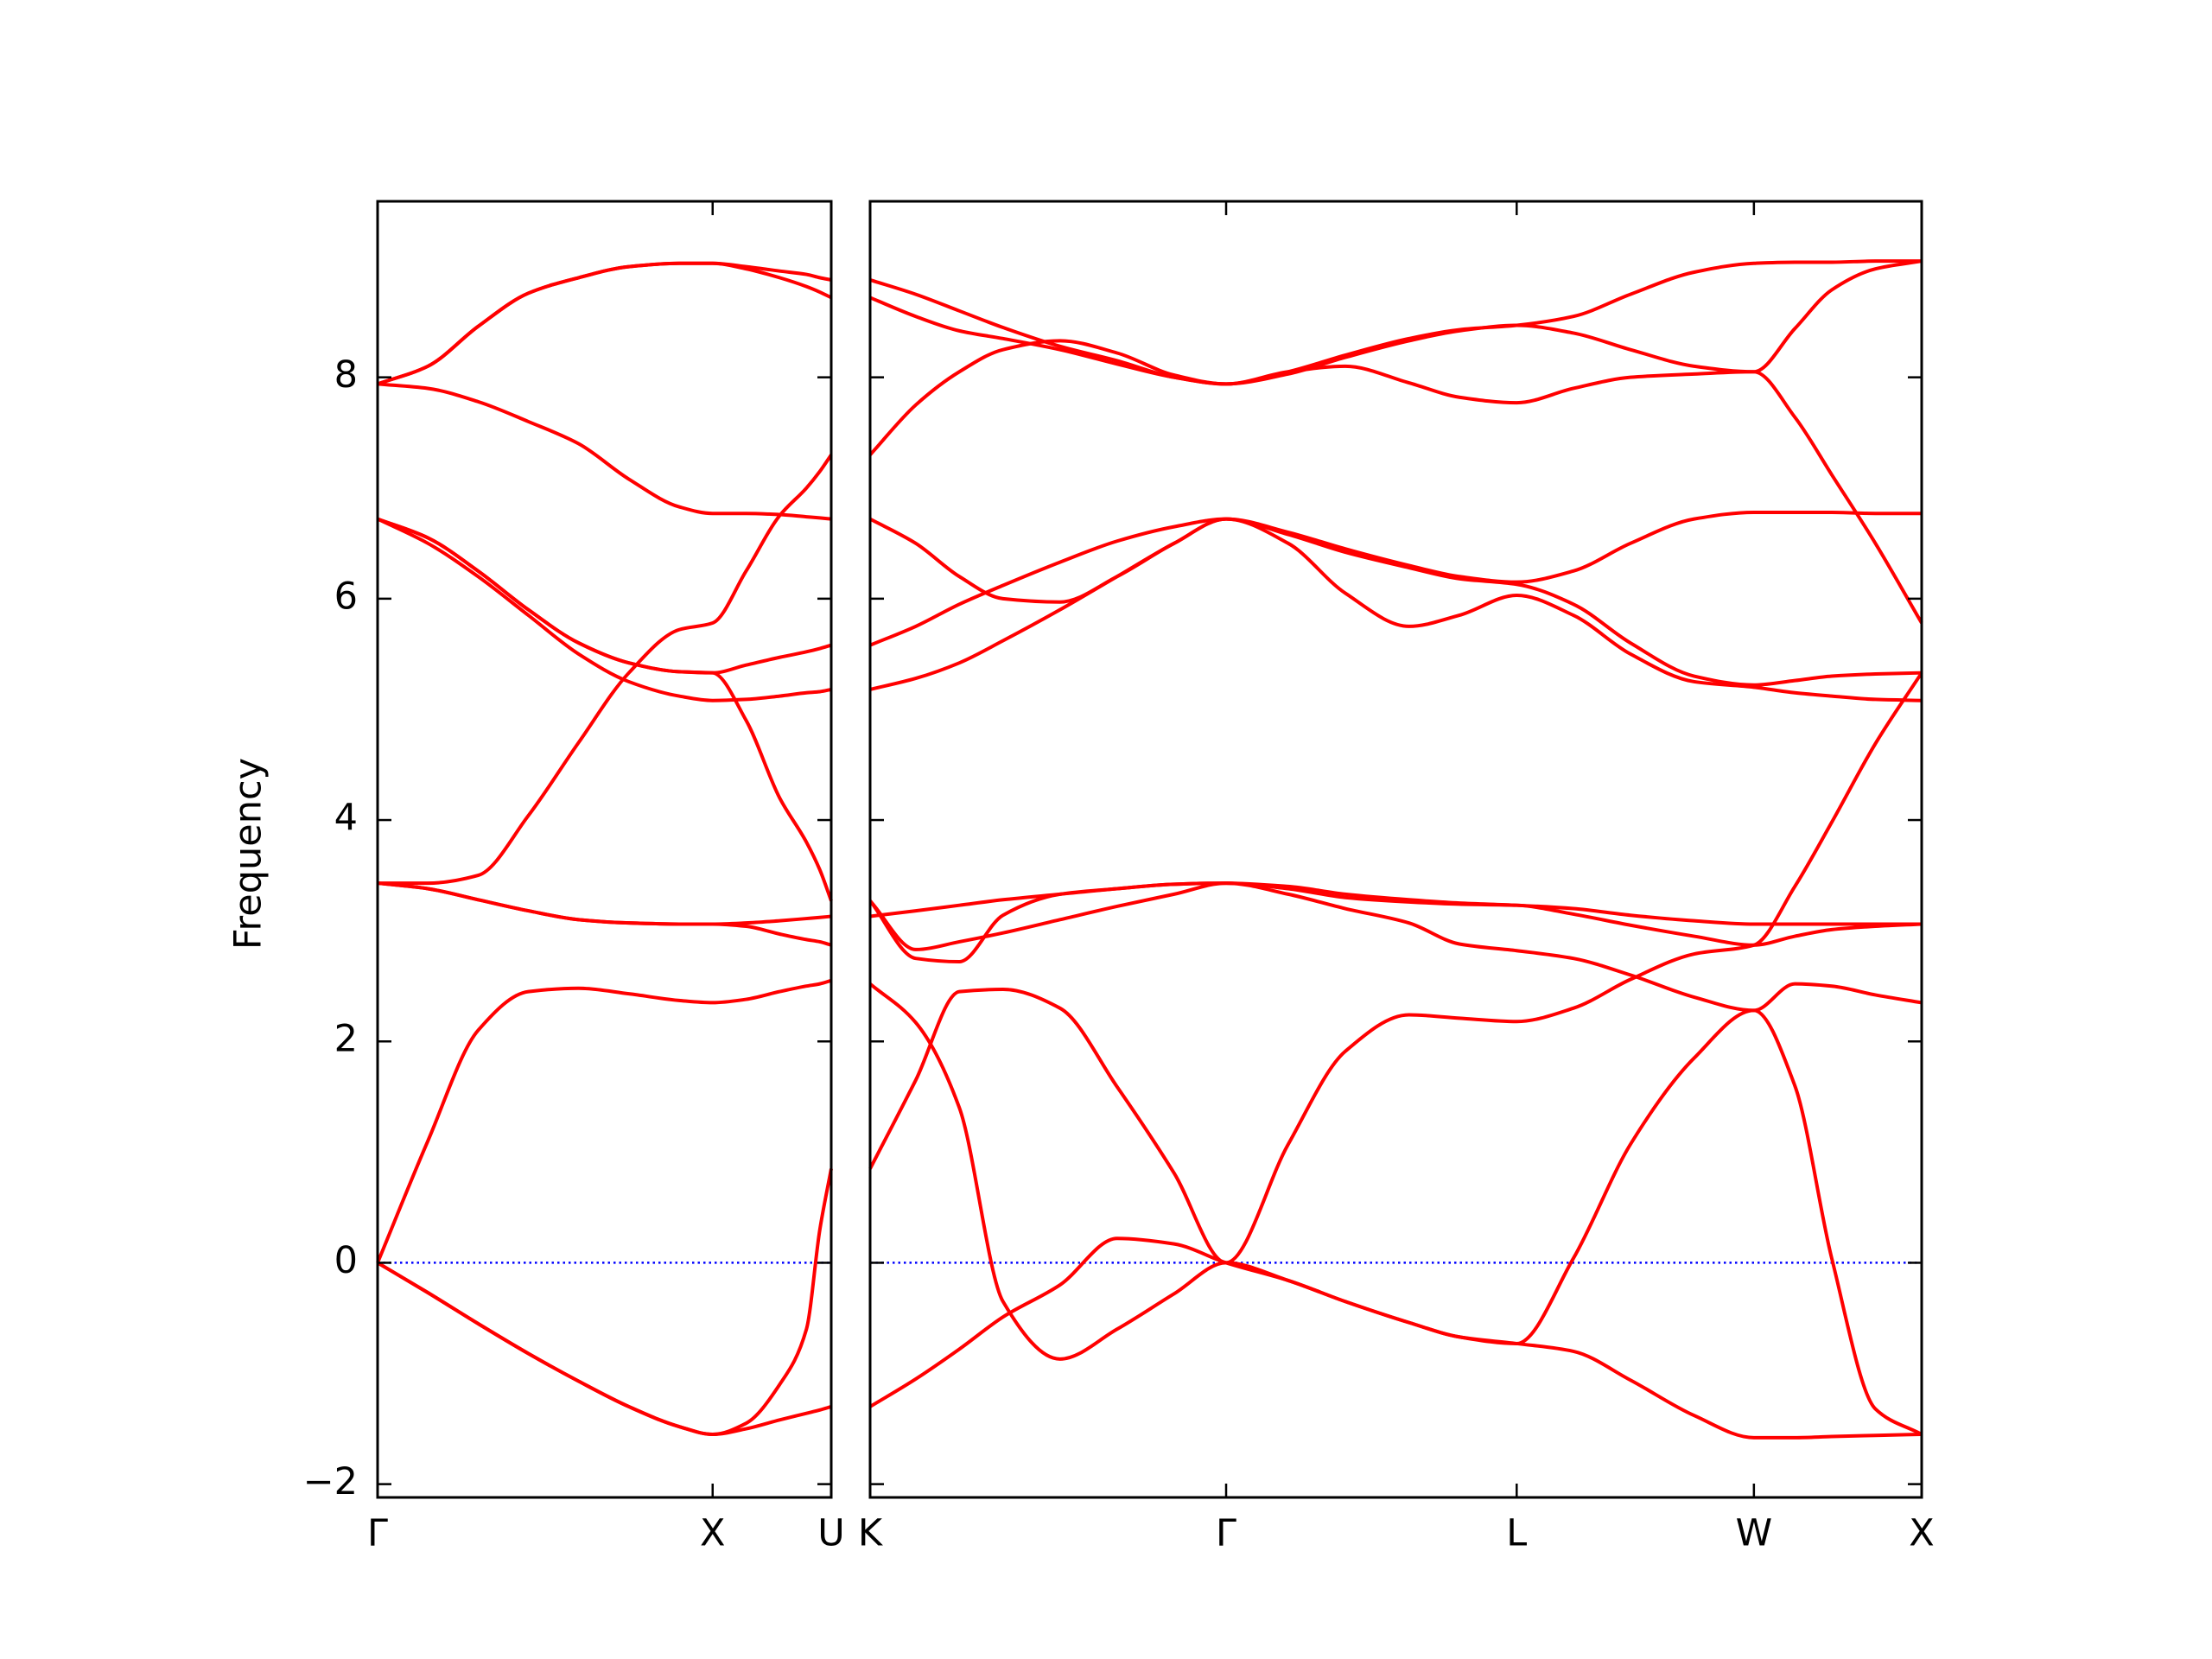 The image size is (2212, 1659). What do you see at coordinates (830, 1533) in the screenshot?
I see `x-tick-label: U` at bounding box center [830, 1533].